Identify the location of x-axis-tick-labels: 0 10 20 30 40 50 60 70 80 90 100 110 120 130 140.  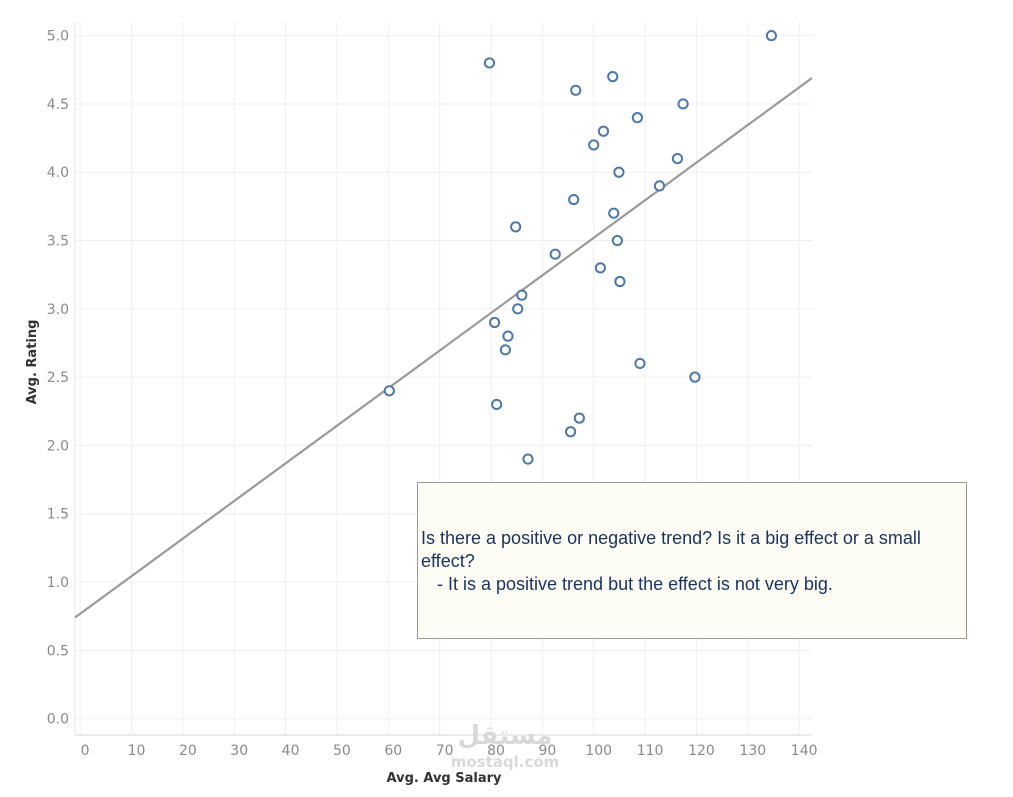
(449, 751).